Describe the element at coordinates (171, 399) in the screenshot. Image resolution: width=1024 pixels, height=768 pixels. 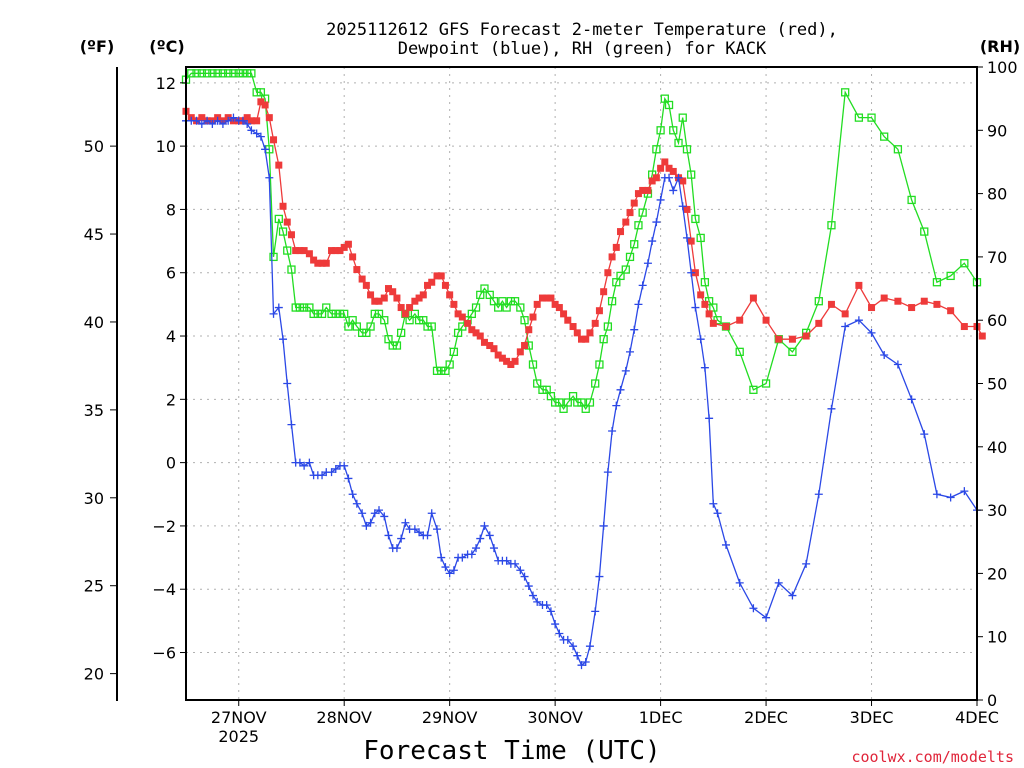
I see `celsius-tick-label: 2` at that location.